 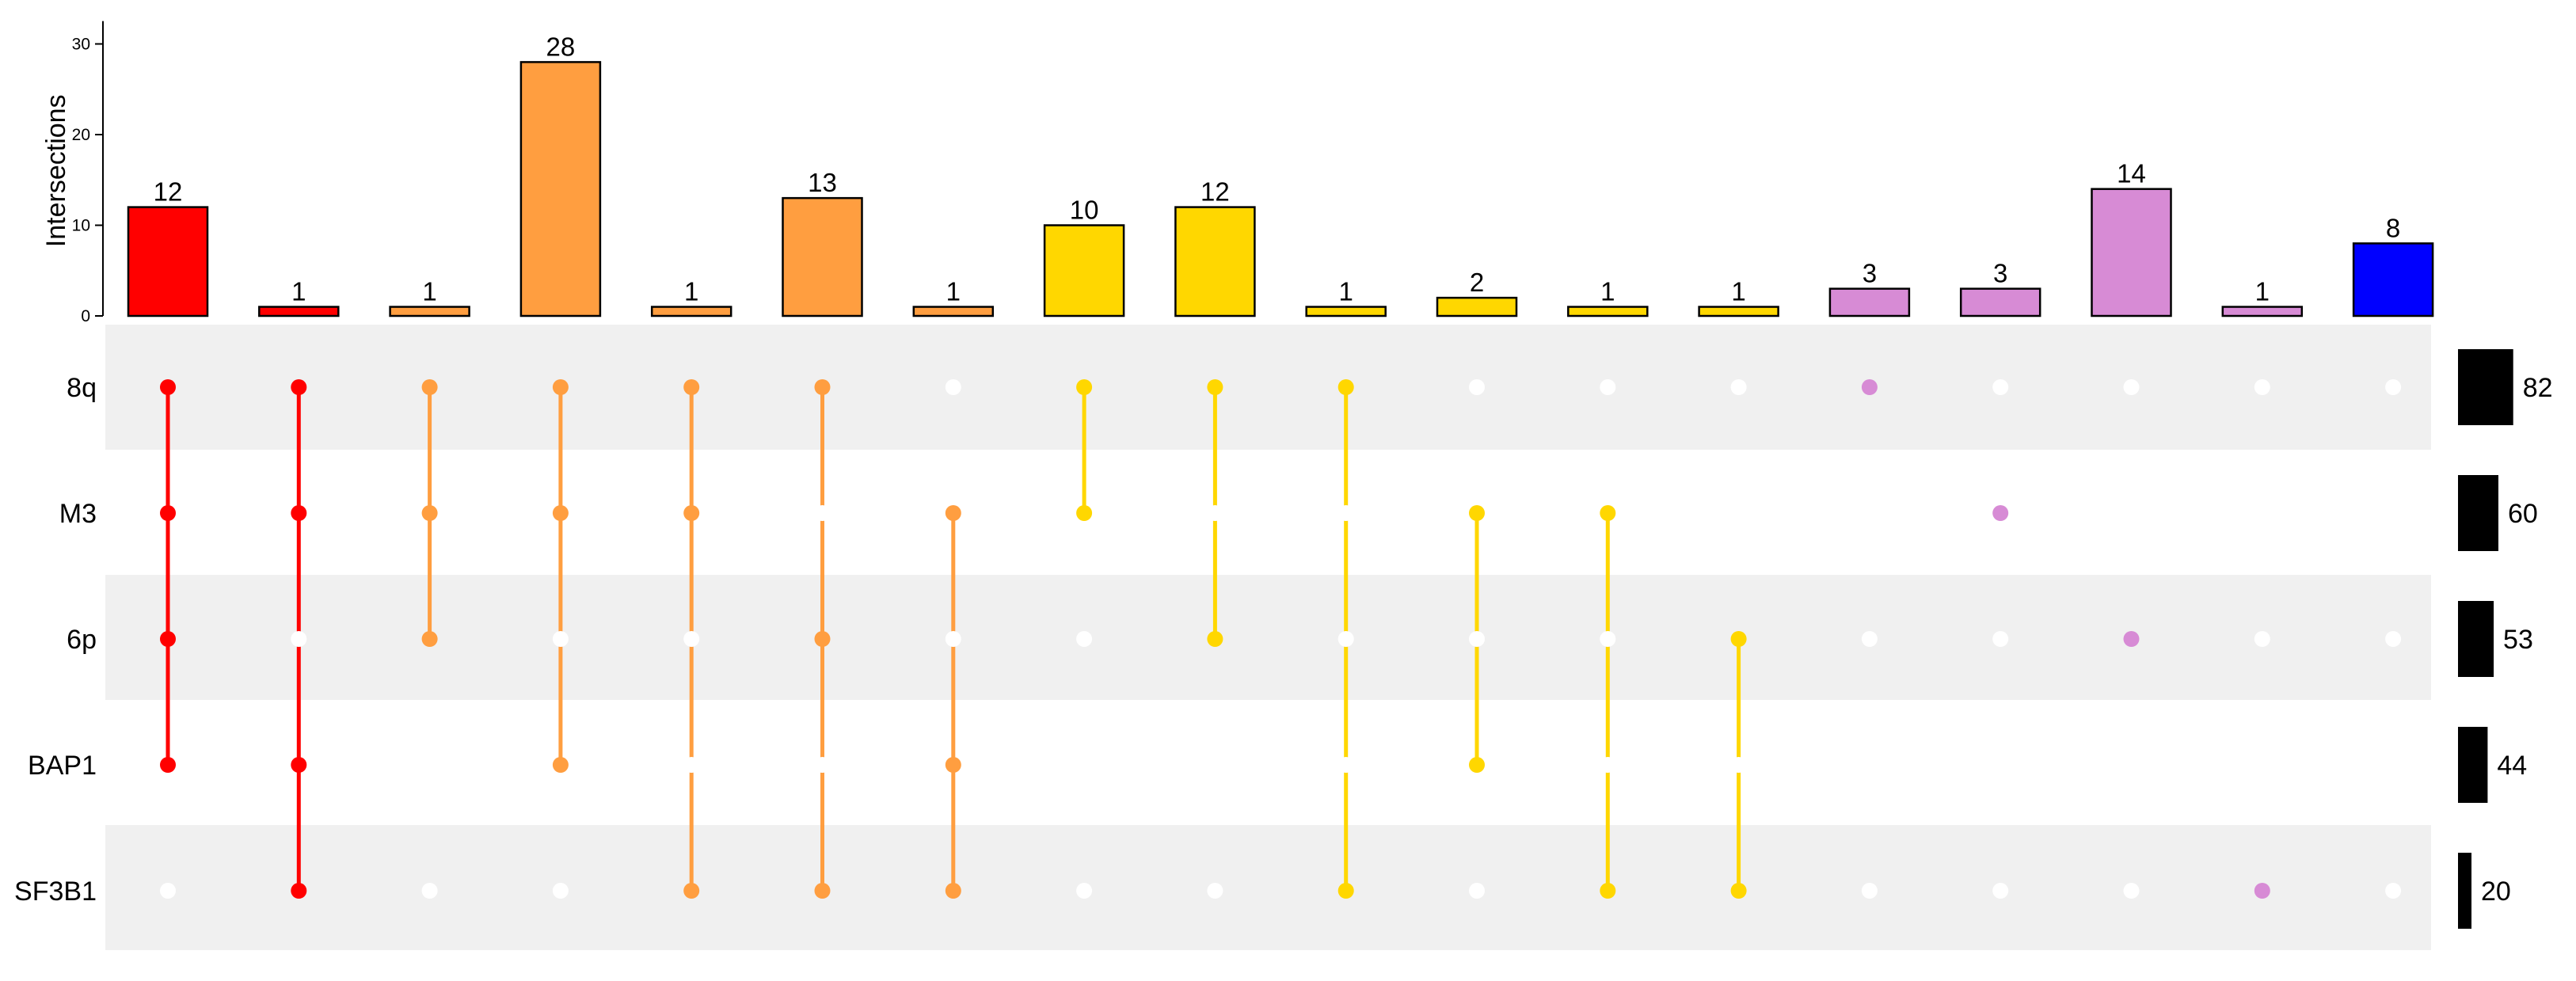 I want to click on set-size-label: 53, so click(x=2518, y=640).